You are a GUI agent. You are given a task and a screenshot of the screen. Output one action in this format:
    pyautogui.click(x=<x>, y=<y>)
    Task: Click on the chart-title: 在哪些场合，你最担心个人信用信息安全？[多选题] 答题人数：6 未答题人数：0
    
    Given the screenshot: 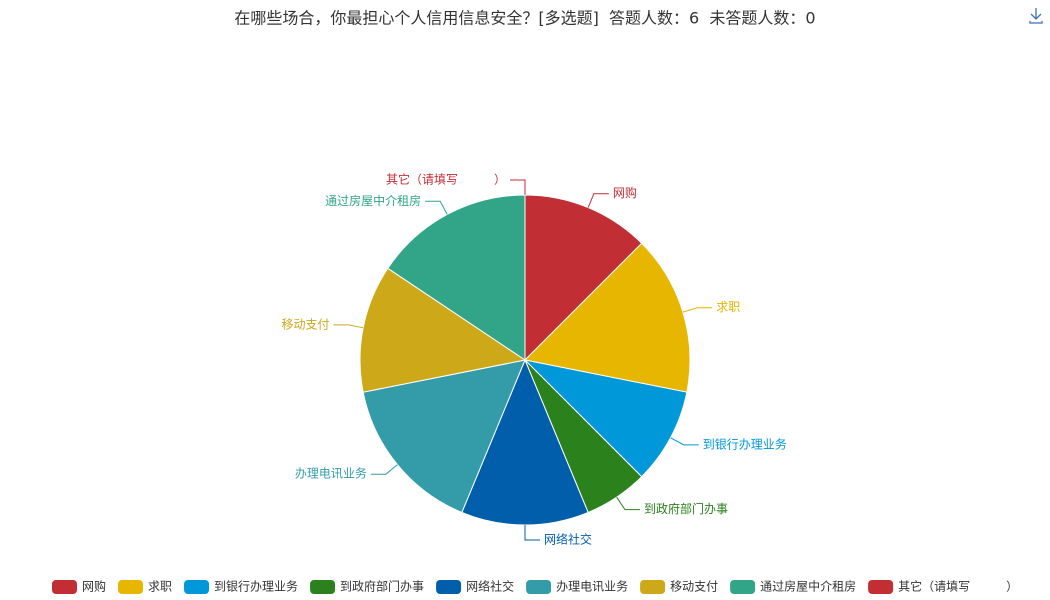 What is the action you would take?
    pyautogui.click(x=524, y=18)
    